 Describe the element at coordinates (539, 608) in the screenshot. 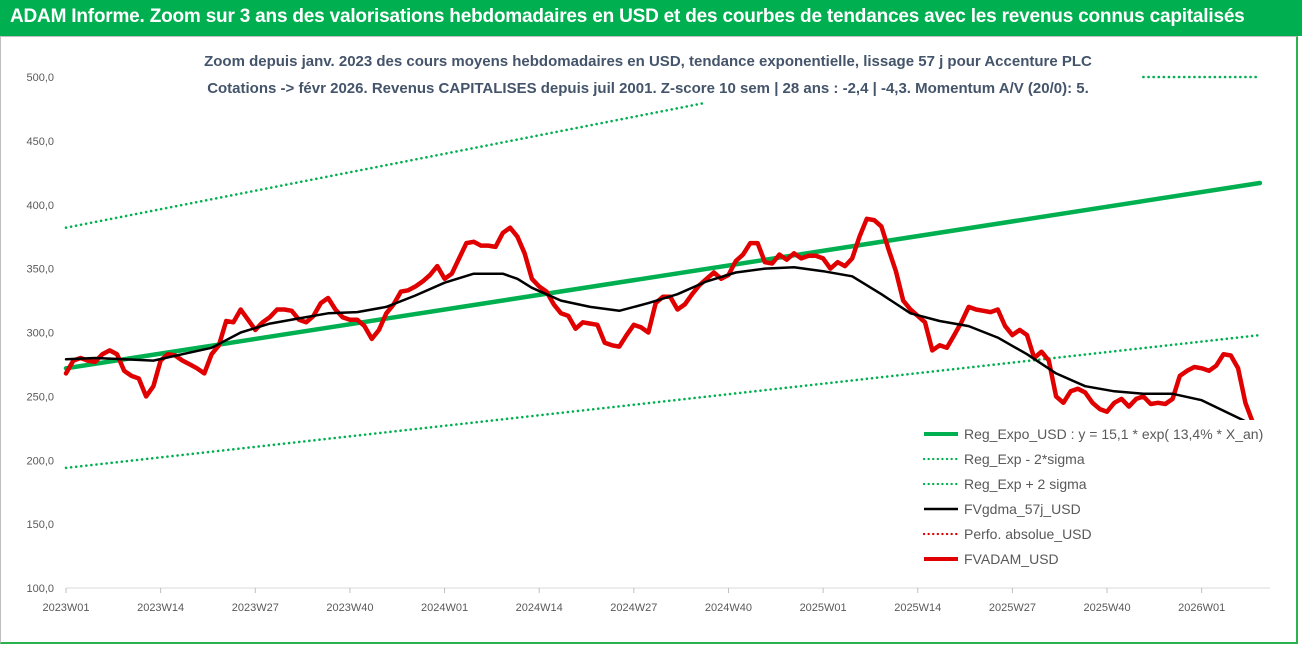

I see `x-tick-label: 2024W14` at that location.